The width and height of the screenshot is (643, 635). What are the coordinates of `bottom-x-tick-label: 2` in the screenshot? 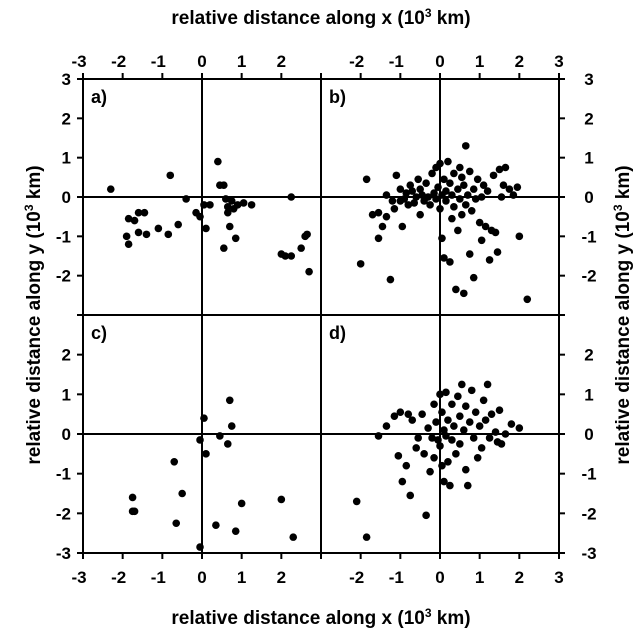 It's located at (519, 577).